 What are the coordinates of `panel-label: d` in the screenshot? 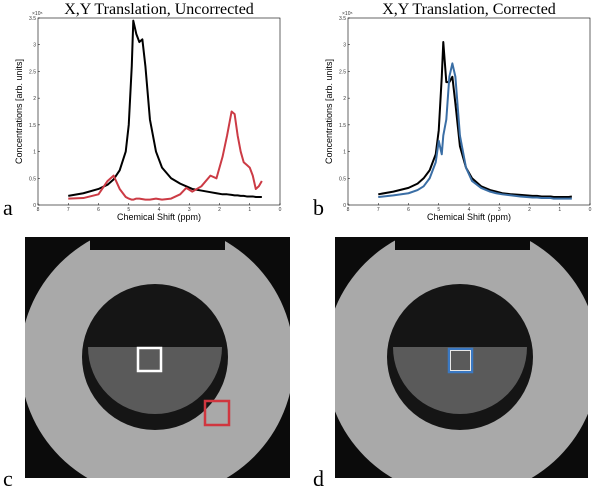 It's located at (318, 478).